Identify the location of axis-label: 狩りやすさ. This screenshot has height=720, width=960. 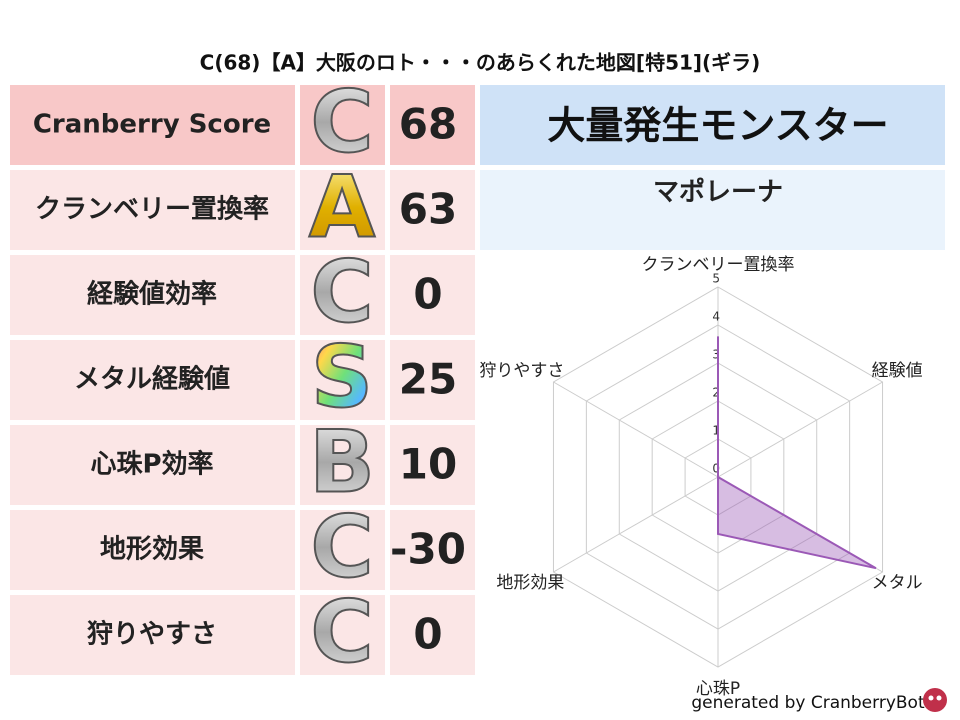
(521, 371).